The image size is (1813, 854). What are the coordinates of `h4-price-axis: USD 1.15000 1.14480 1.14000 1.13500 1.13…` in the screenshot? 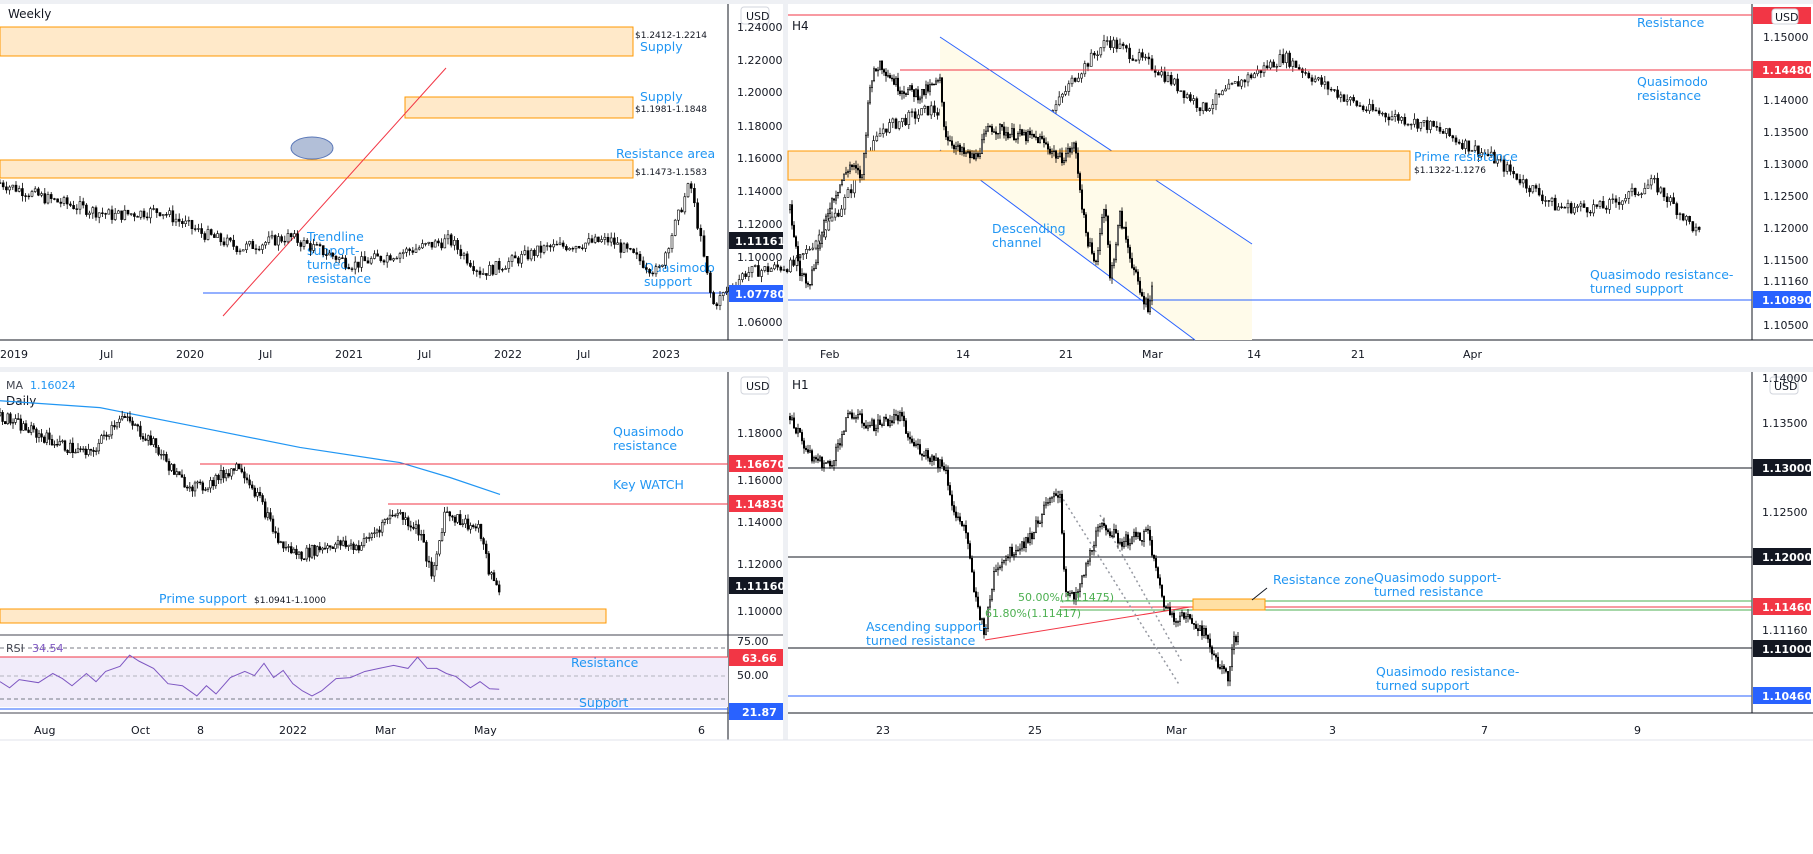 It's located at (1782, 169).